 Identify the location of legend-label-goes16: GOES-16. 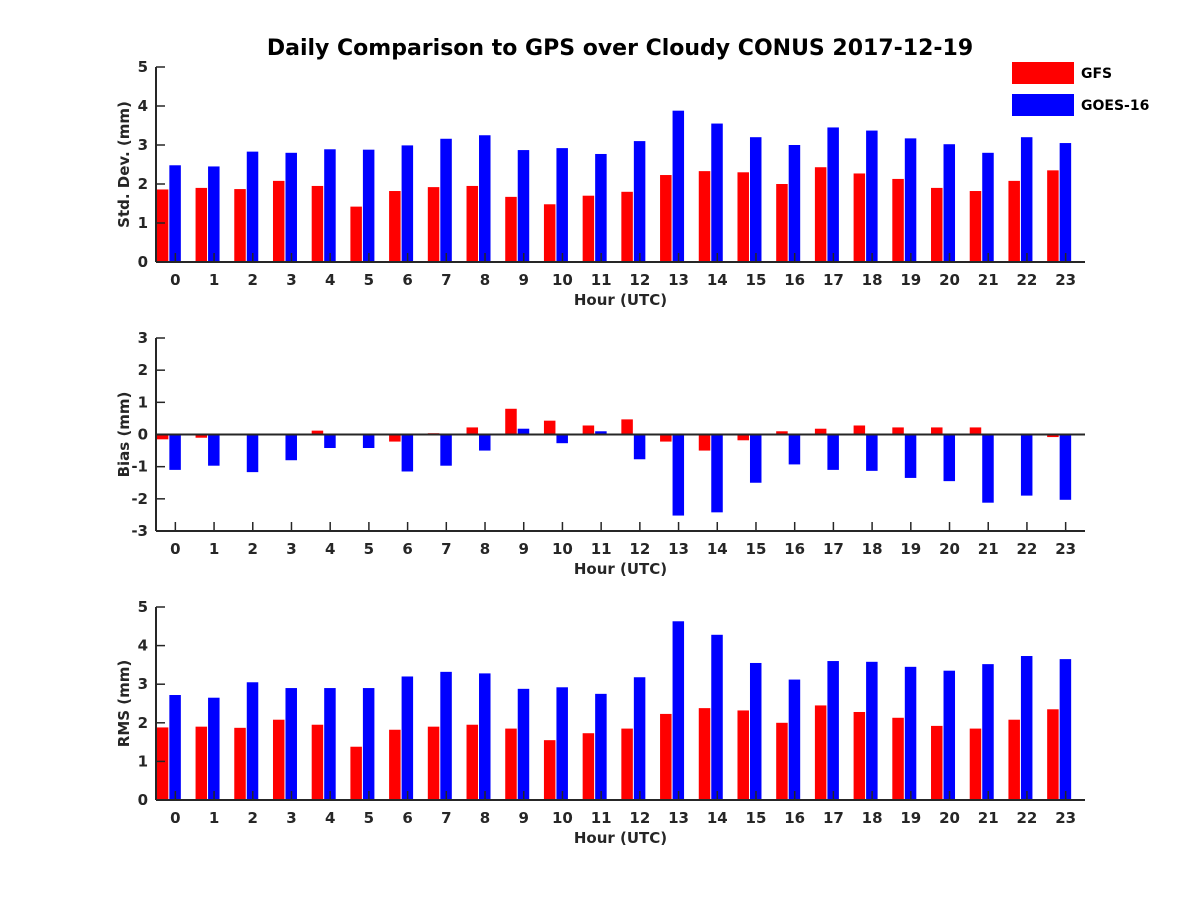
(1115, 106).